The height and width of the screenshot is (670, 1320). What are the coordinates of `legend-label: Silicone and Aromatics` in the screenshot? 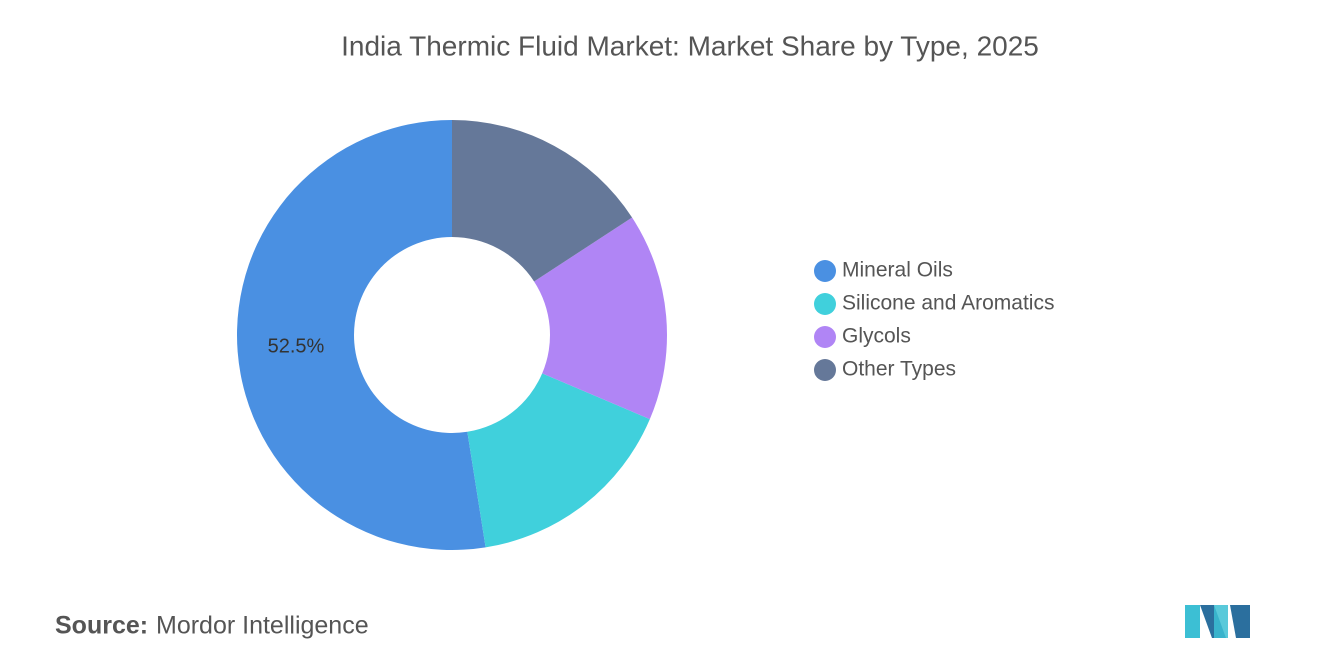 It's located at (948, 303).